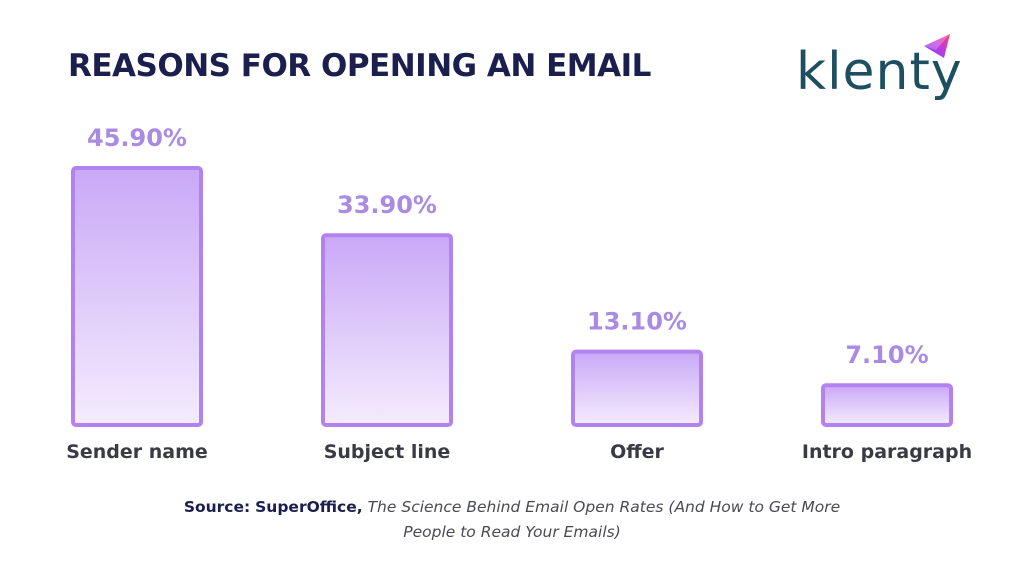 The height and width of the screenshot is (572, 1024). Describe the element at coordinates (637, 388) in the screenshot. I see `bar-offer` at that location.